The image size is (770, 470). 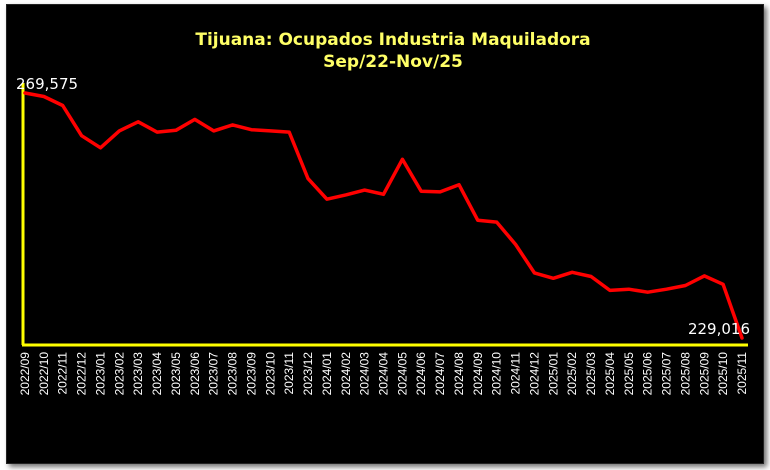 I want to click on x-tick-label: 2024/04, so click(x=384, y=374).